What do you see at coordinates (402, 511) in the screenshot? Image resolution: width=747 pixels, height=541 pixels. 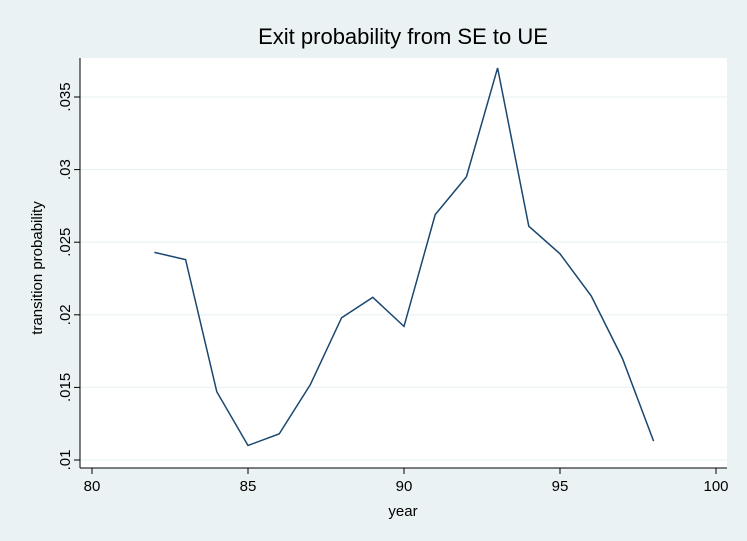 I see `x-axis-label: year` at bounding box center [402, 511].